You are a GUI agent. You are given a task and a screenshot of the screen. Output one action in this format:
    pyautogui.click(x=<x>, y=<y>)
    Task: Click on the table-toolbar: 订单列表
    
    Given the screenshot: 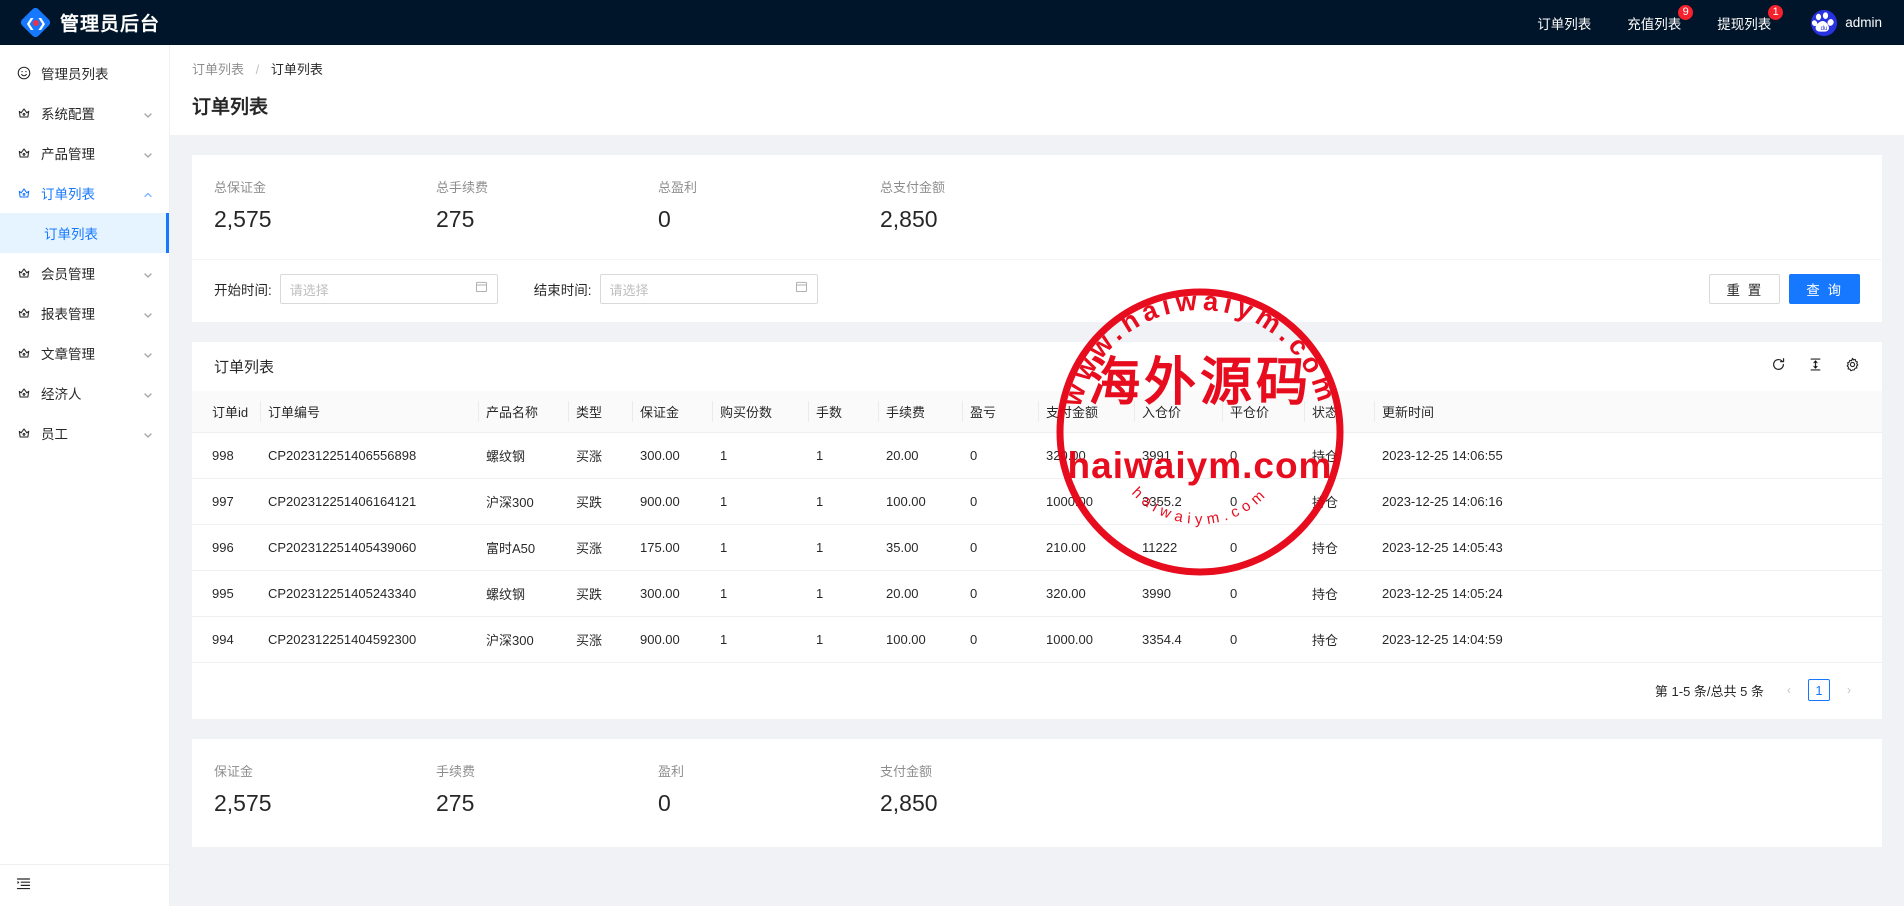 What is the action you would take?
    pyautogui.click(x=1037, y=366)
    